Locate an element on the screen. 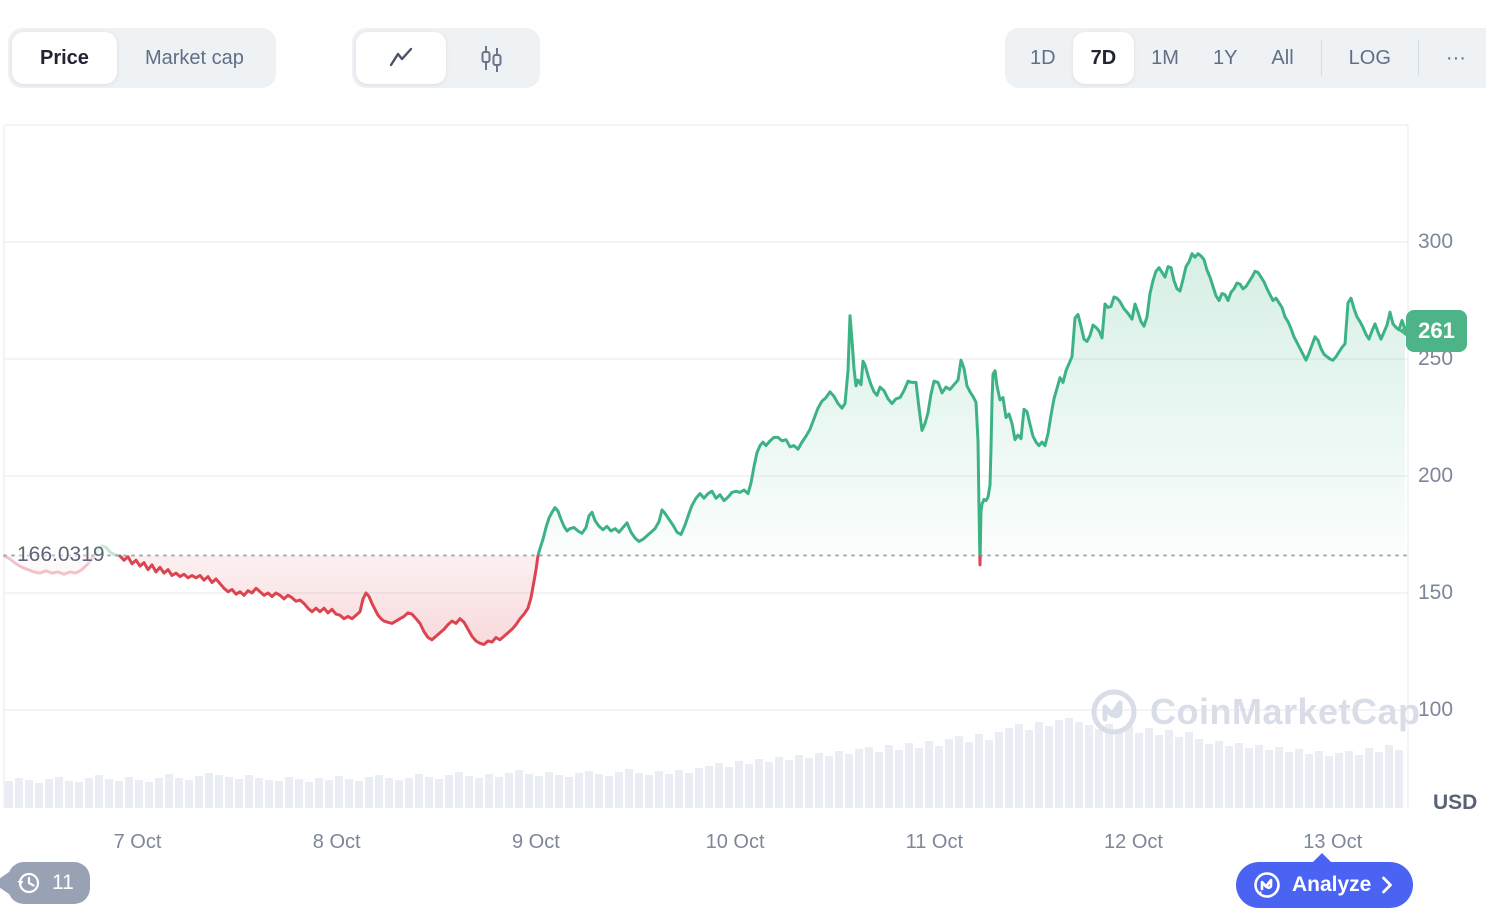 Image resolution: width=1486 pixels, height=908 pixels. tab-price: Price is located at coordinates (64, 58).